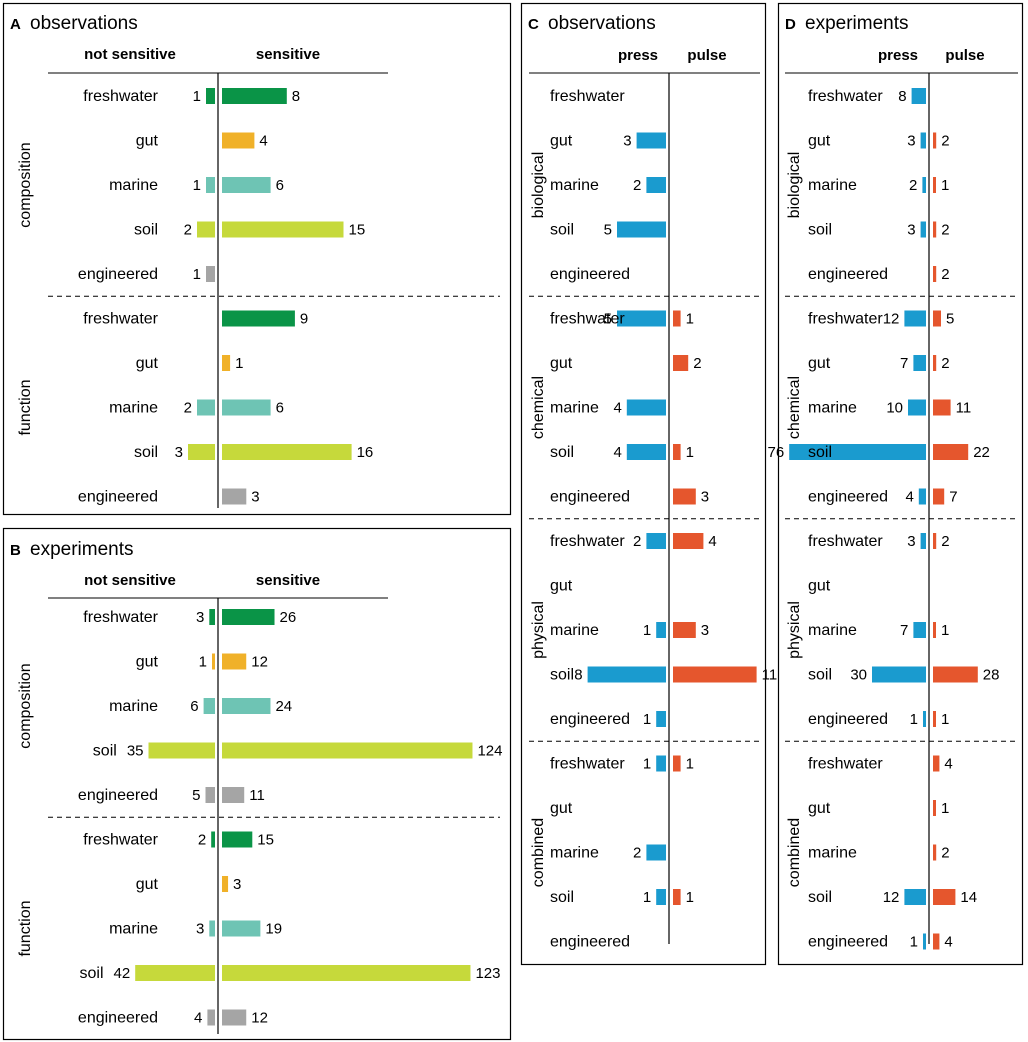 The width and height of the screenshot is (1028, 1042). Describe the element at coordinates (790, 24) in the screenshot. I see `panel-letter: D` at that location.